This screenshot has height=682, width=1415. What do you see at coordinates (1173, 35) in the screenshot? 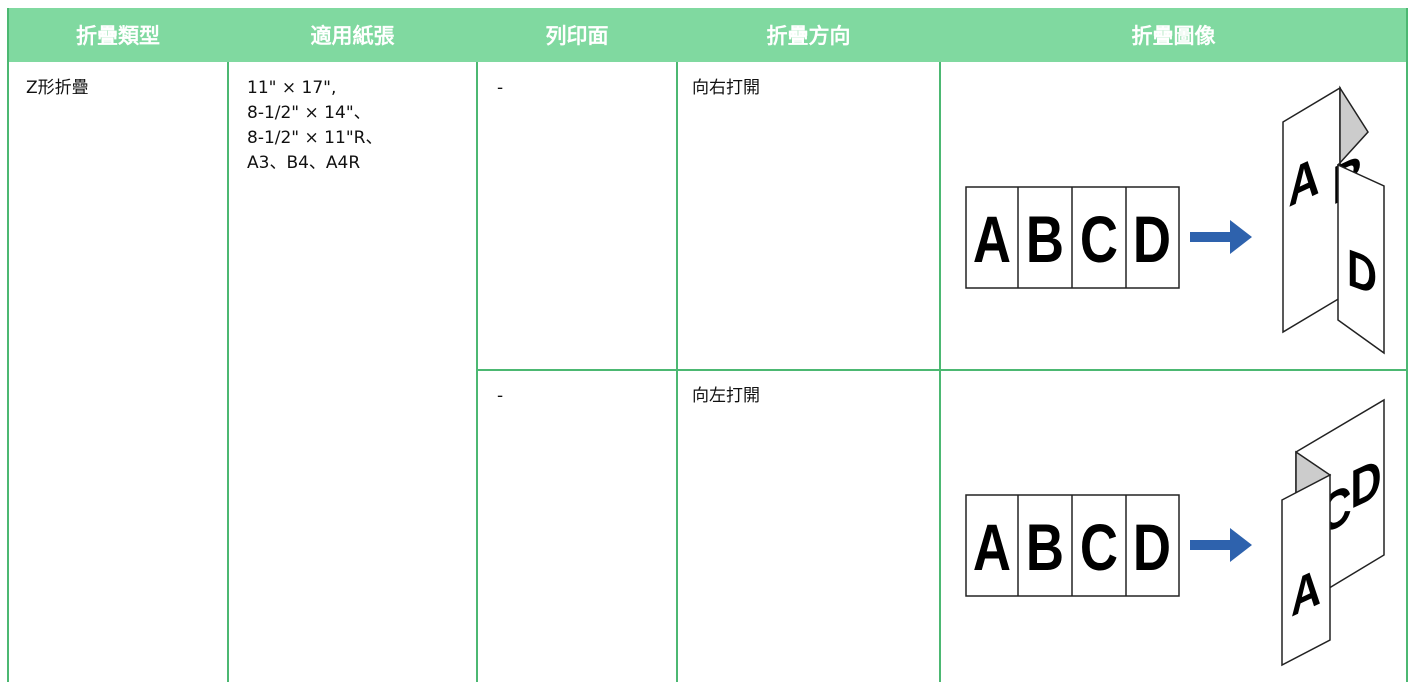
I see `header-cell: 折疊圖像` at bounding box center [1173, 35].